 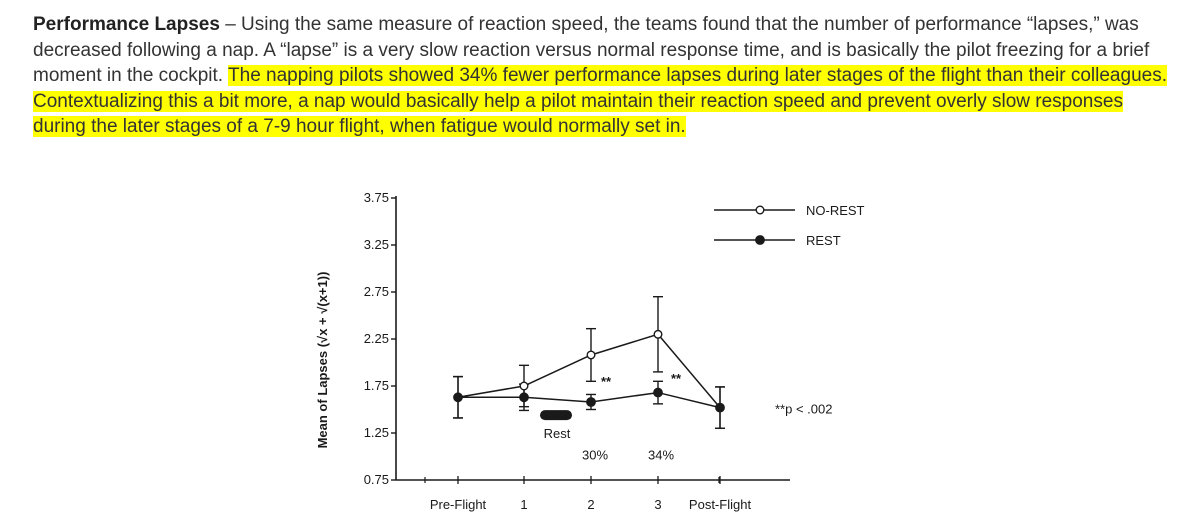 I want to click on legend-label: REST, so click(x=823, y=240).